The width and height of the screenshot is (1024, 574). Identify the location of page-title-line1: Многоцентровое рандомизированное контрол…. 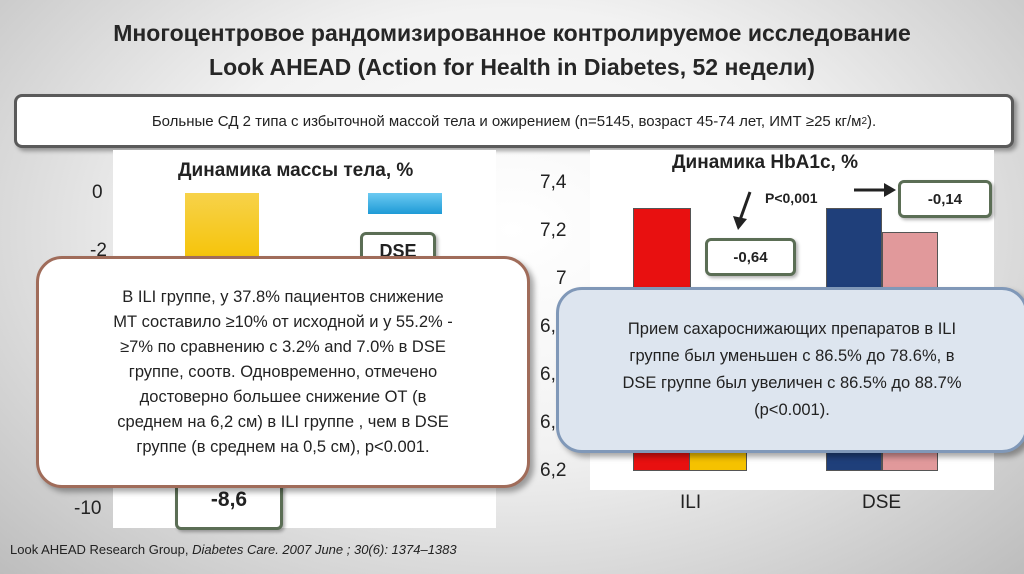
(512, 33).